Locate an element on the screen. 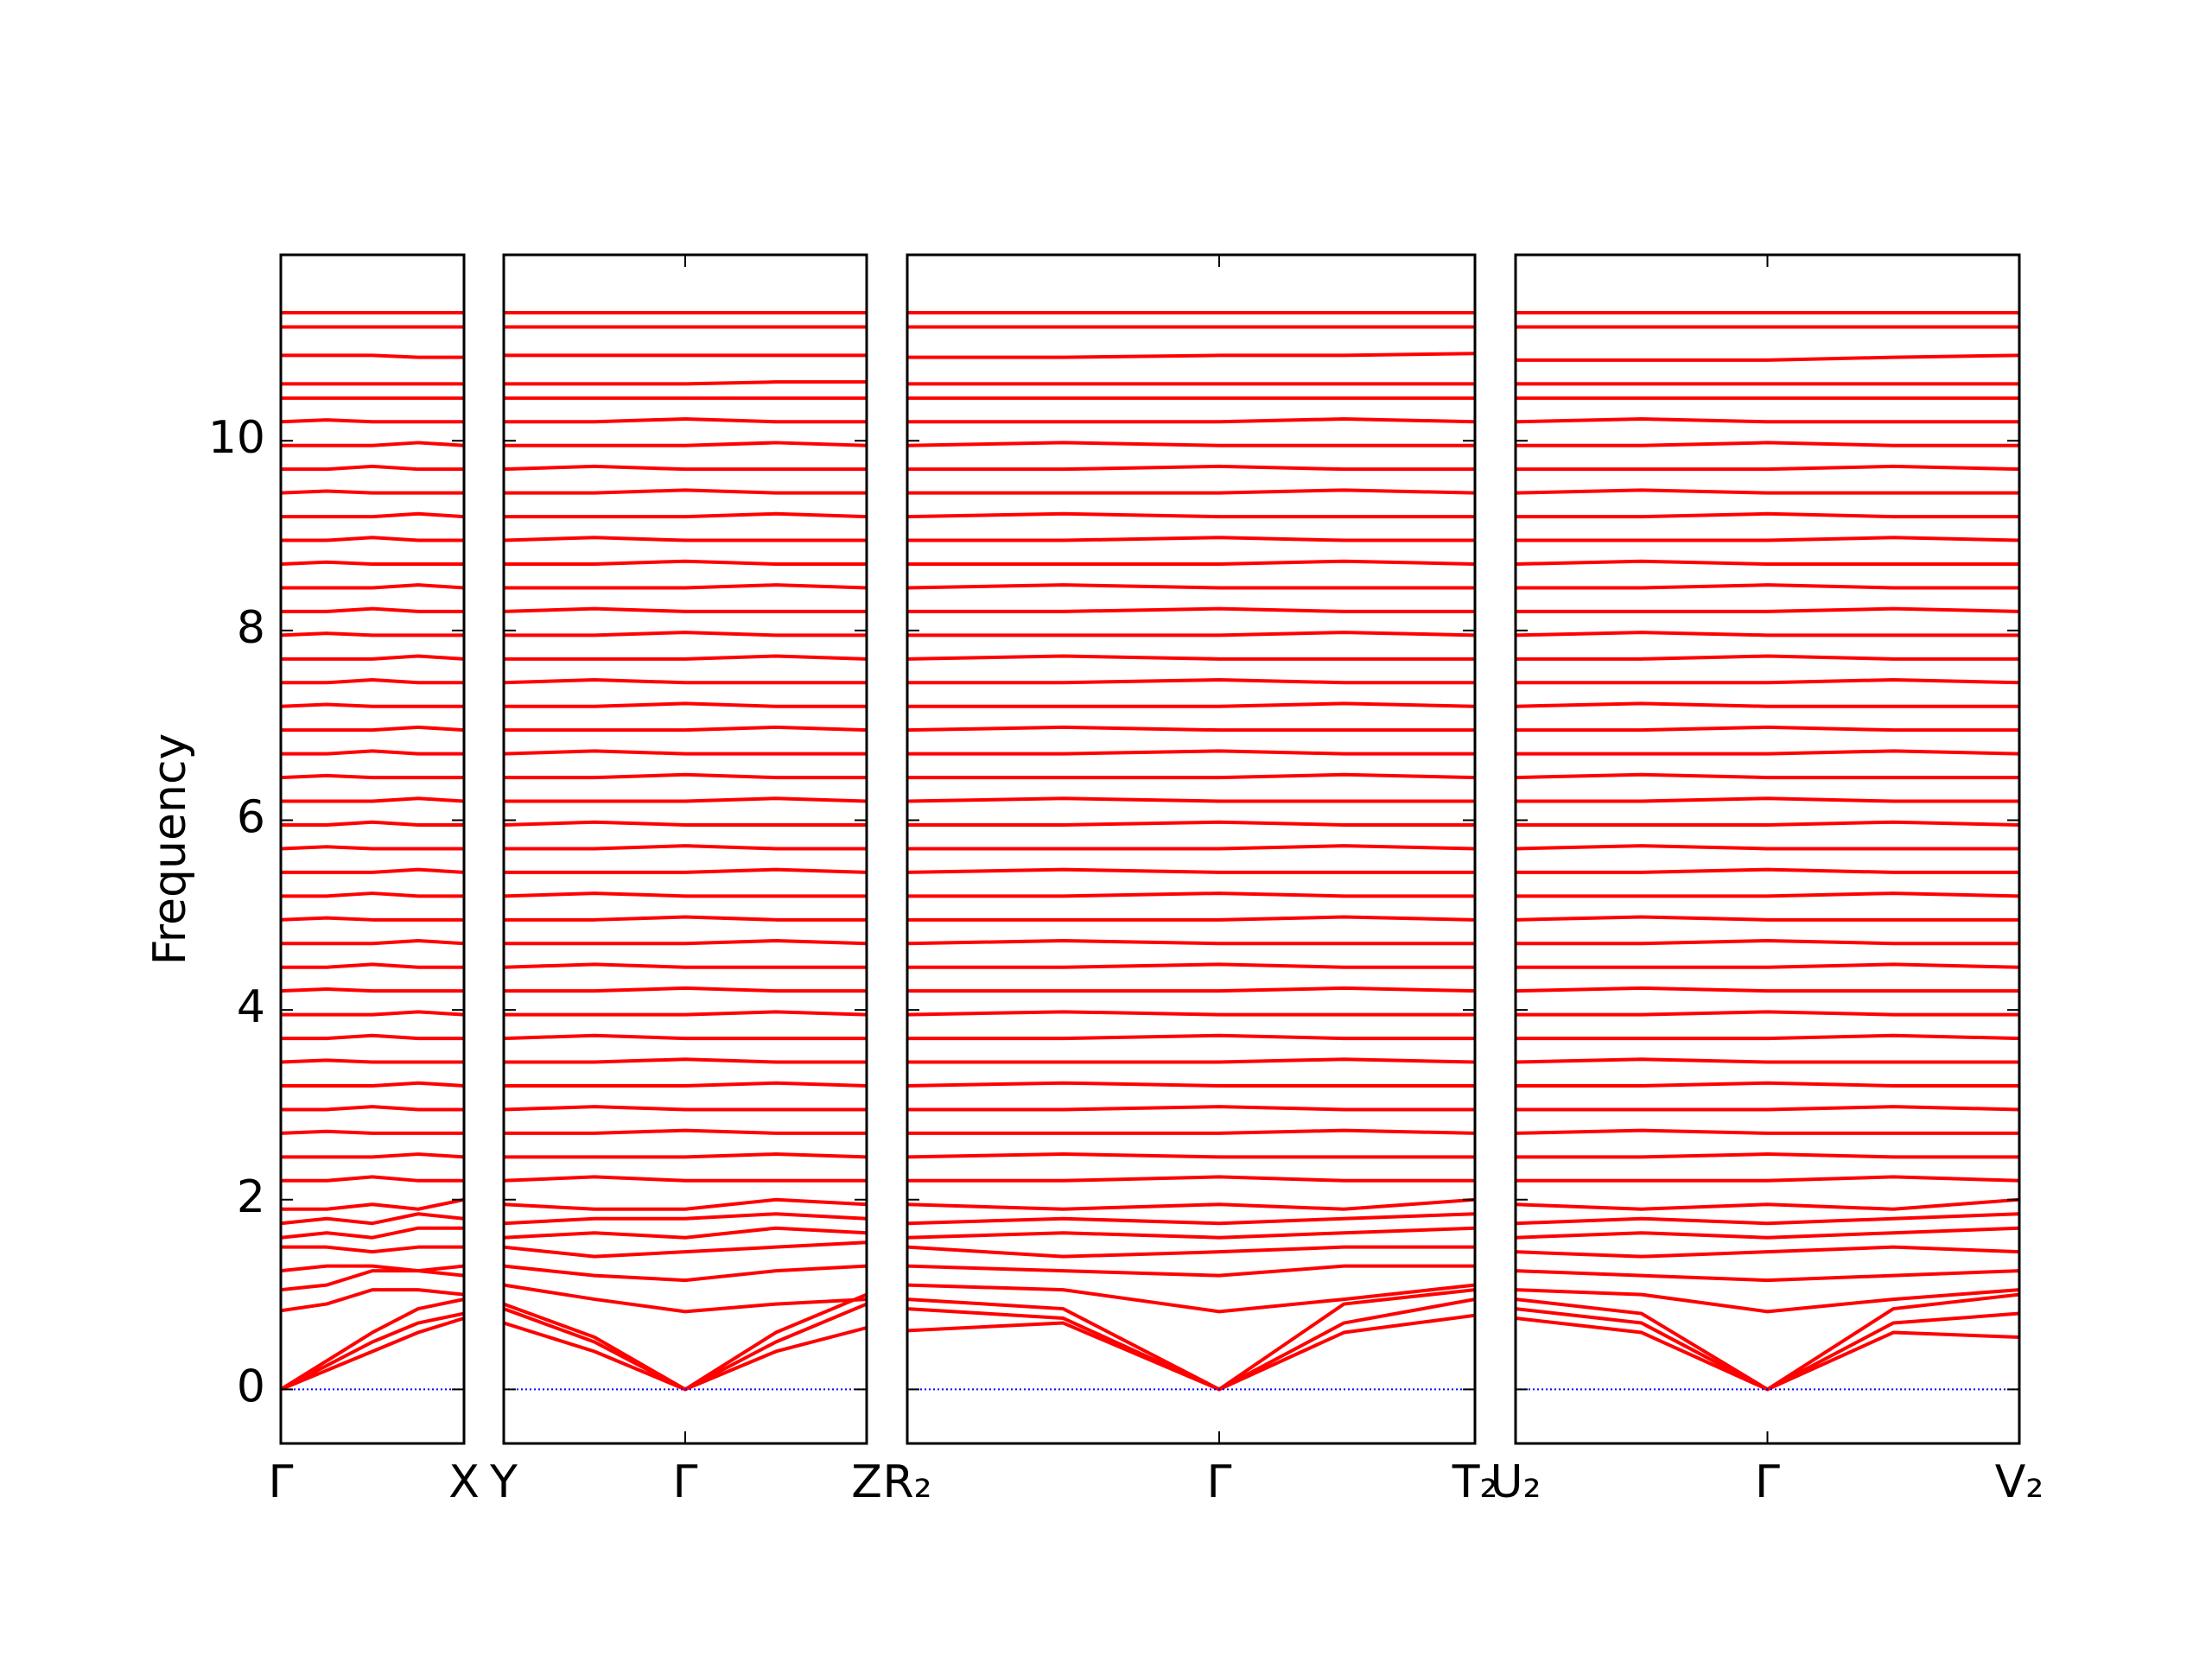 The image size is (2212, 1662). x-tick-label: Y is located at coordinates (504, 1482).